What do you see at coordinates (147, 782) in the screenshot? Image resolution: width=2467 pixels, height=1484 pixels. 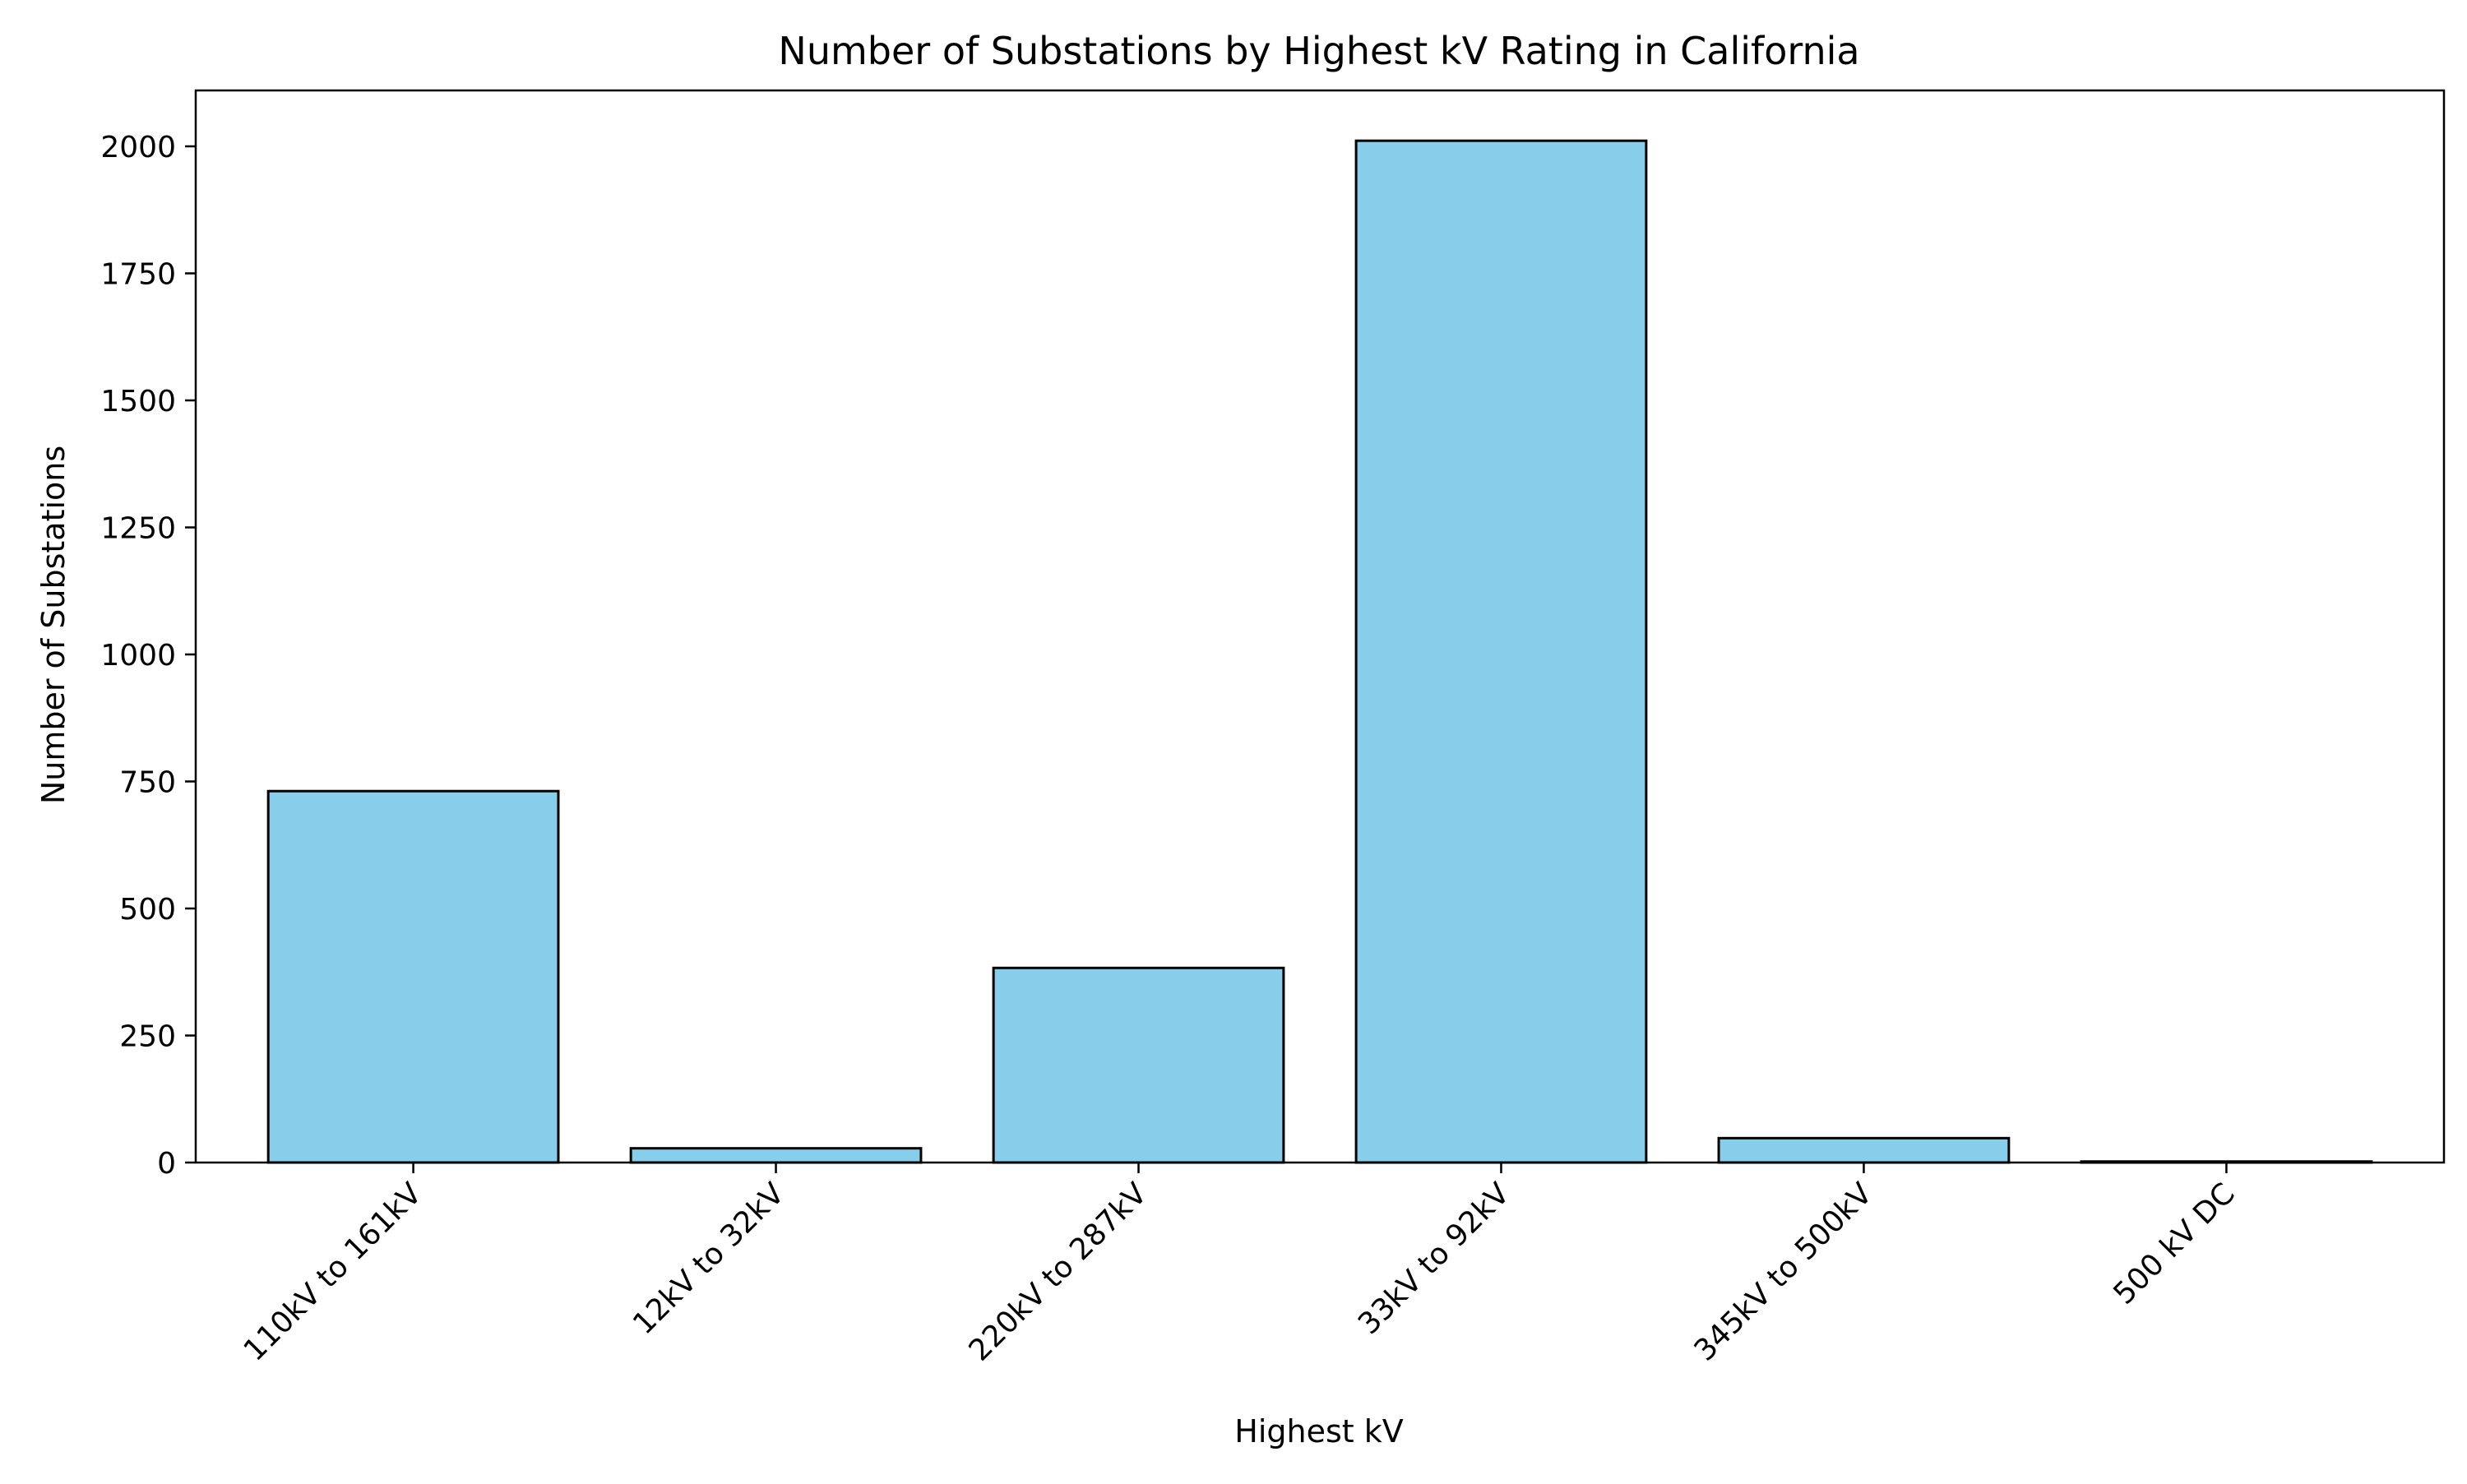 I see `y-tick-label: 750` at bounding box center [147, 782].